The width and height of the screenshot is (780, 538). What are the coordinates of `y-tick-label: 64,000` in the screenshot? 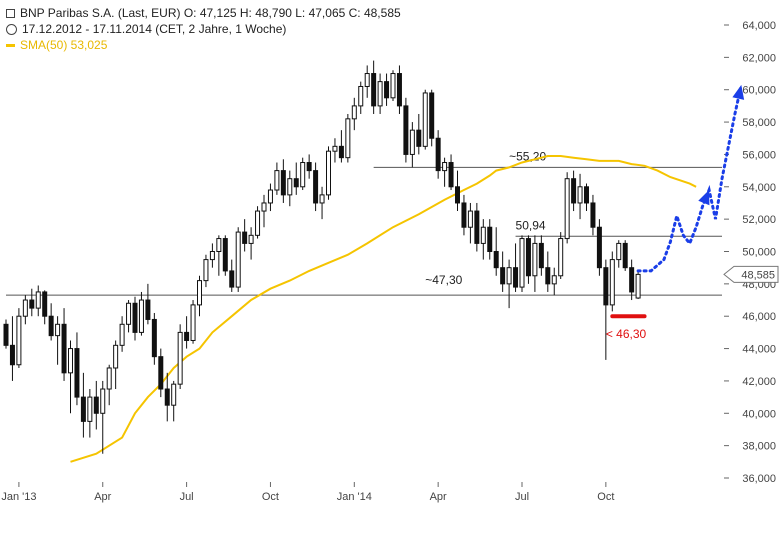 It's located at (759, 26).